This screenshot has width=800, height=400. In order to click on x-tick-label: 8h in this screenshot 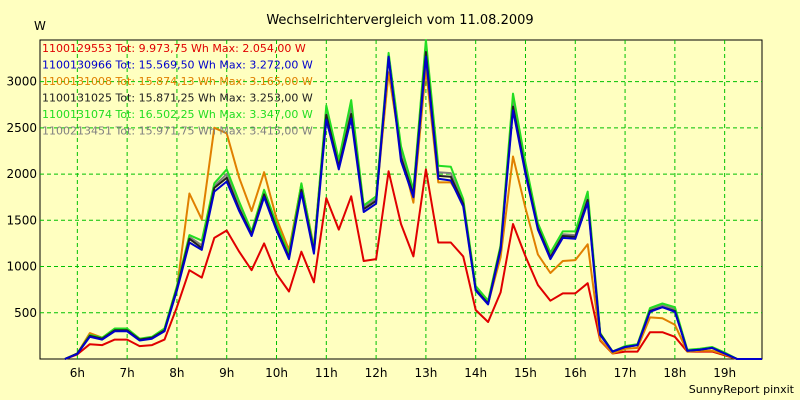, I will do `click(176, 373)`.